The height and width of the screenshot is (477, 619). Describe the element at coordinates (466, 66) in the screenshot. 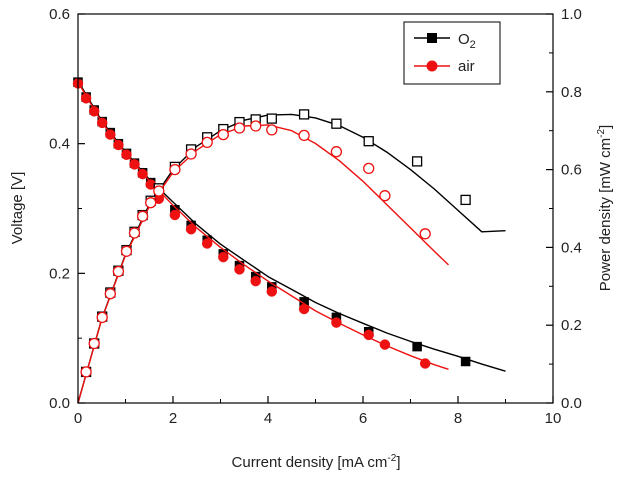

I see `legend-air-label: air` at that location.